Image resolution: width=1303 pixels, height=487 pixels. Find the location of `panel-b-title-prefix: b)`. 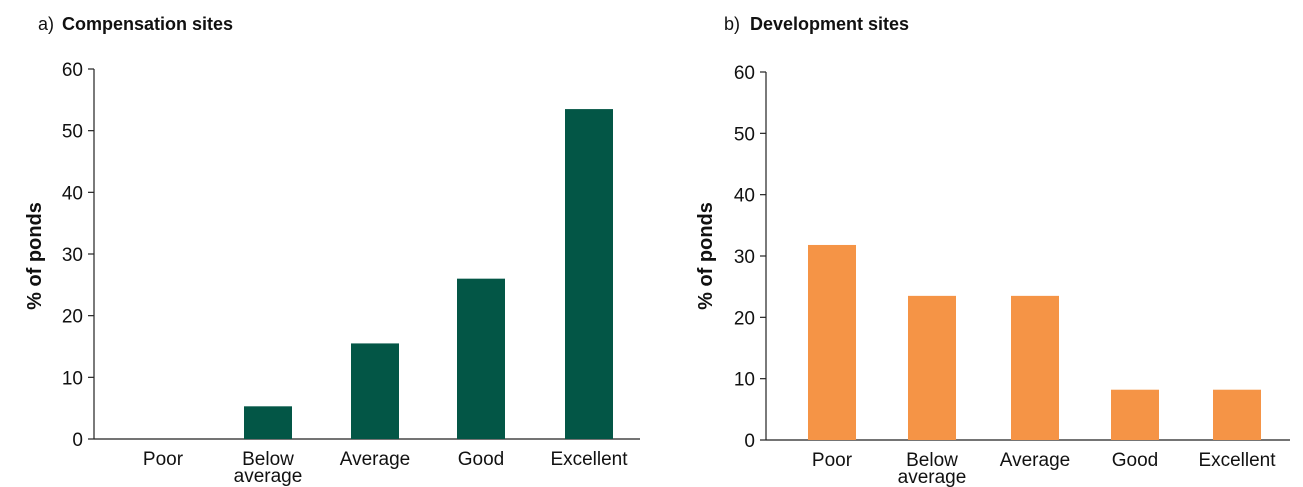

panel-b-title-prefix: b) is located at coordinates (732, 24).